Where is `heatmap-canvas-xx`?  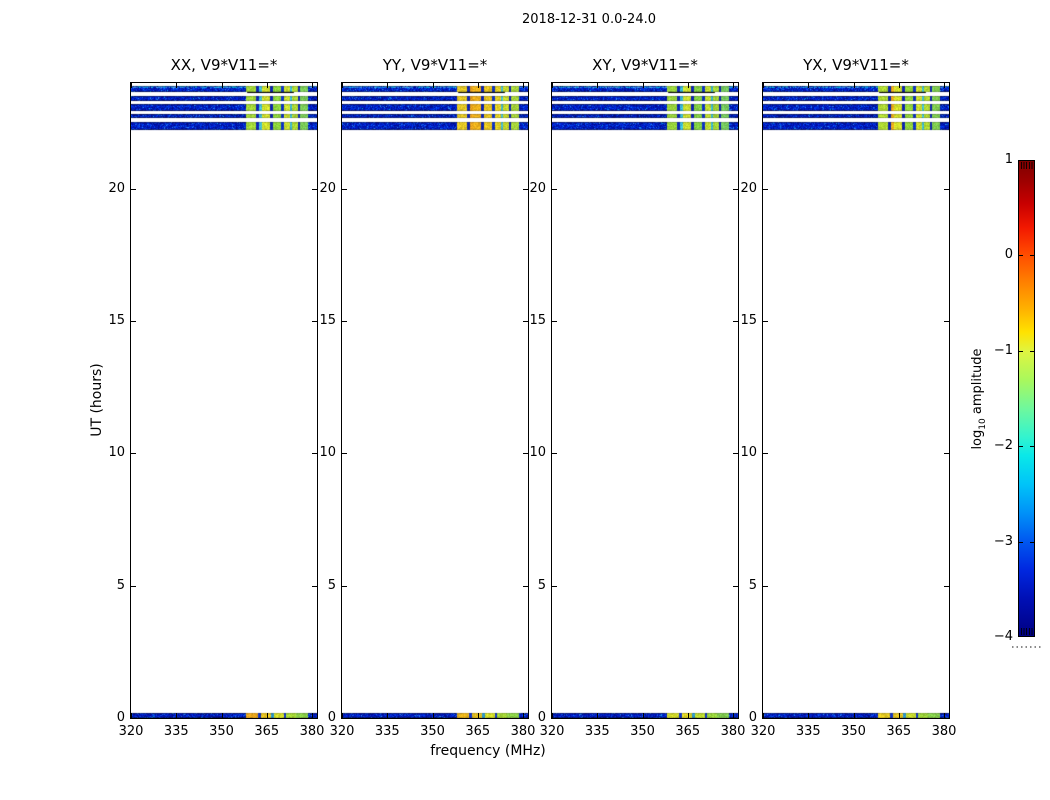
heatmap-canvas-xx is located at coordinates (224, 400).